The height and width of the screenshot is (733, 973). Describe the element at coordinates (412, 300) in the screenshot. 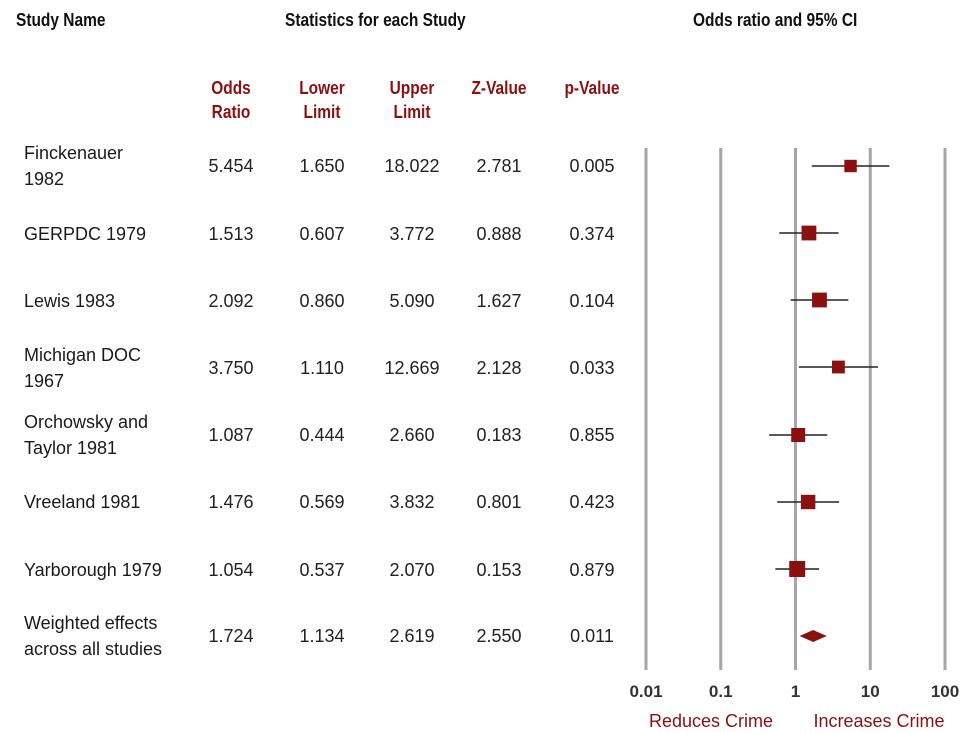

I see `upper-limit-cell: 5.090` at that location.